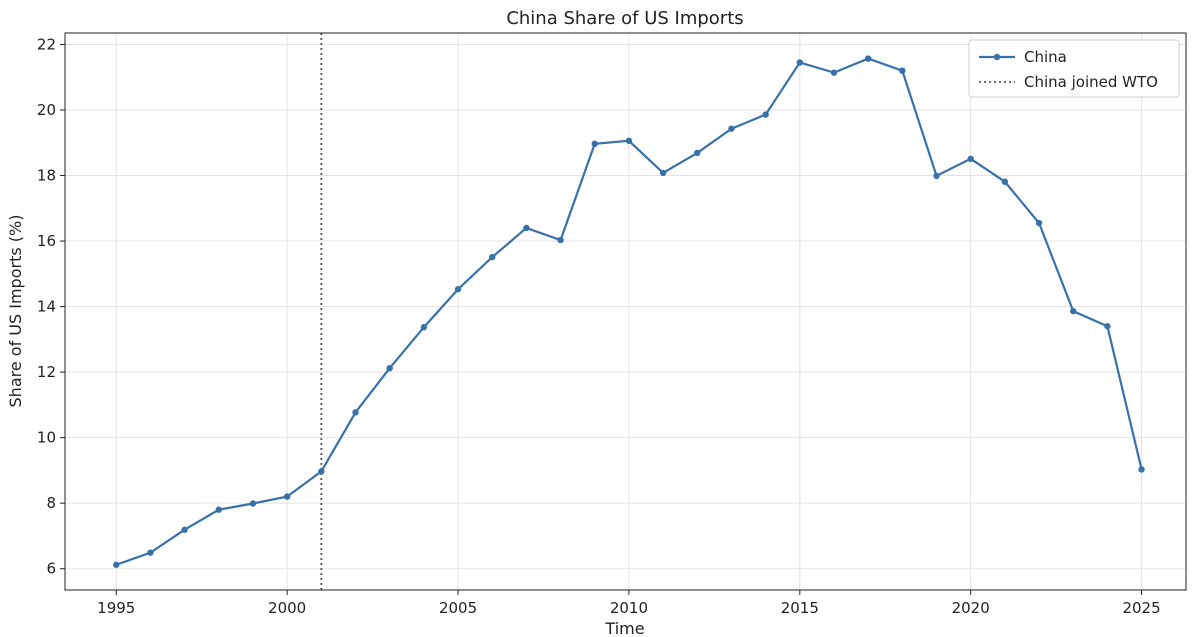  I want to click on x-axis: 1995 2000 2005 2010 2015 2020 2025, so click(629, 603).